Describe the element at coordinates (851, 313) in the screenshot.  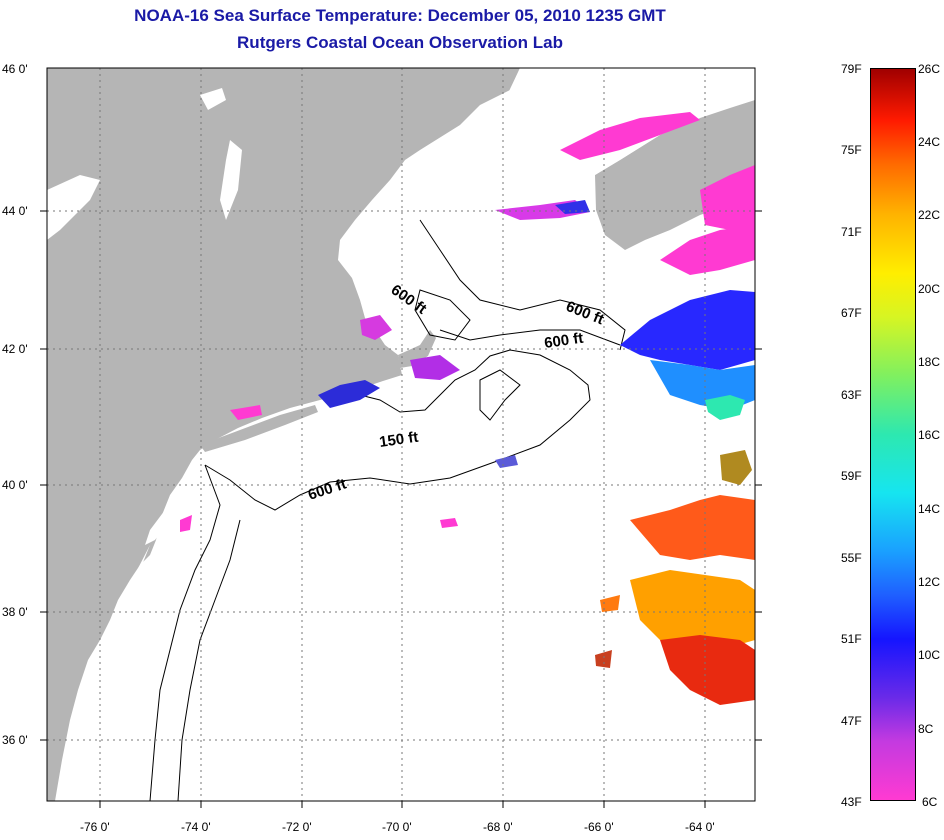
I see `colorbar-f-label: 67F` at that location.